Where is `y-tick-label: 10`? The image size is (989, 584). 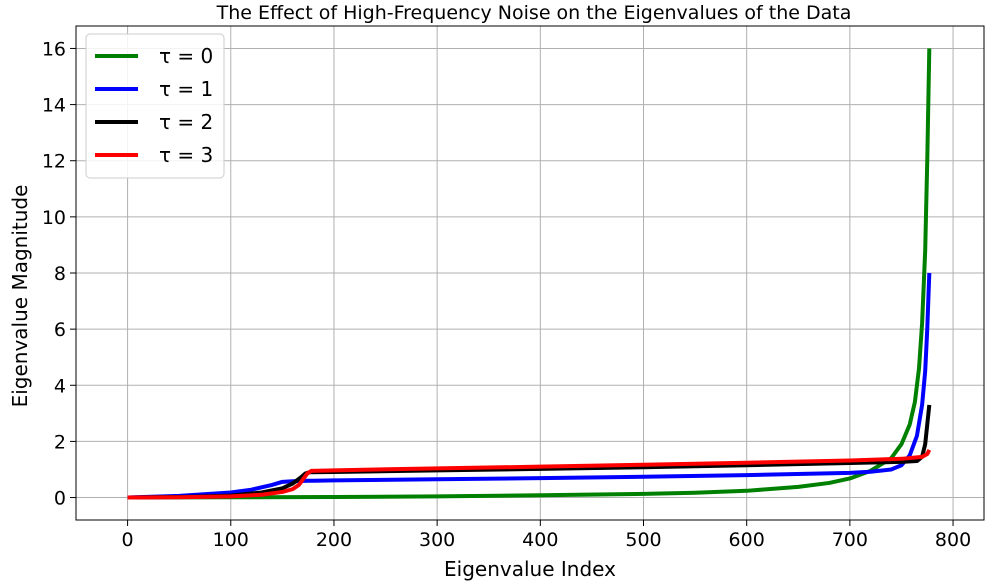
y-tick-label: 10 is located at coordinates (54, 218).